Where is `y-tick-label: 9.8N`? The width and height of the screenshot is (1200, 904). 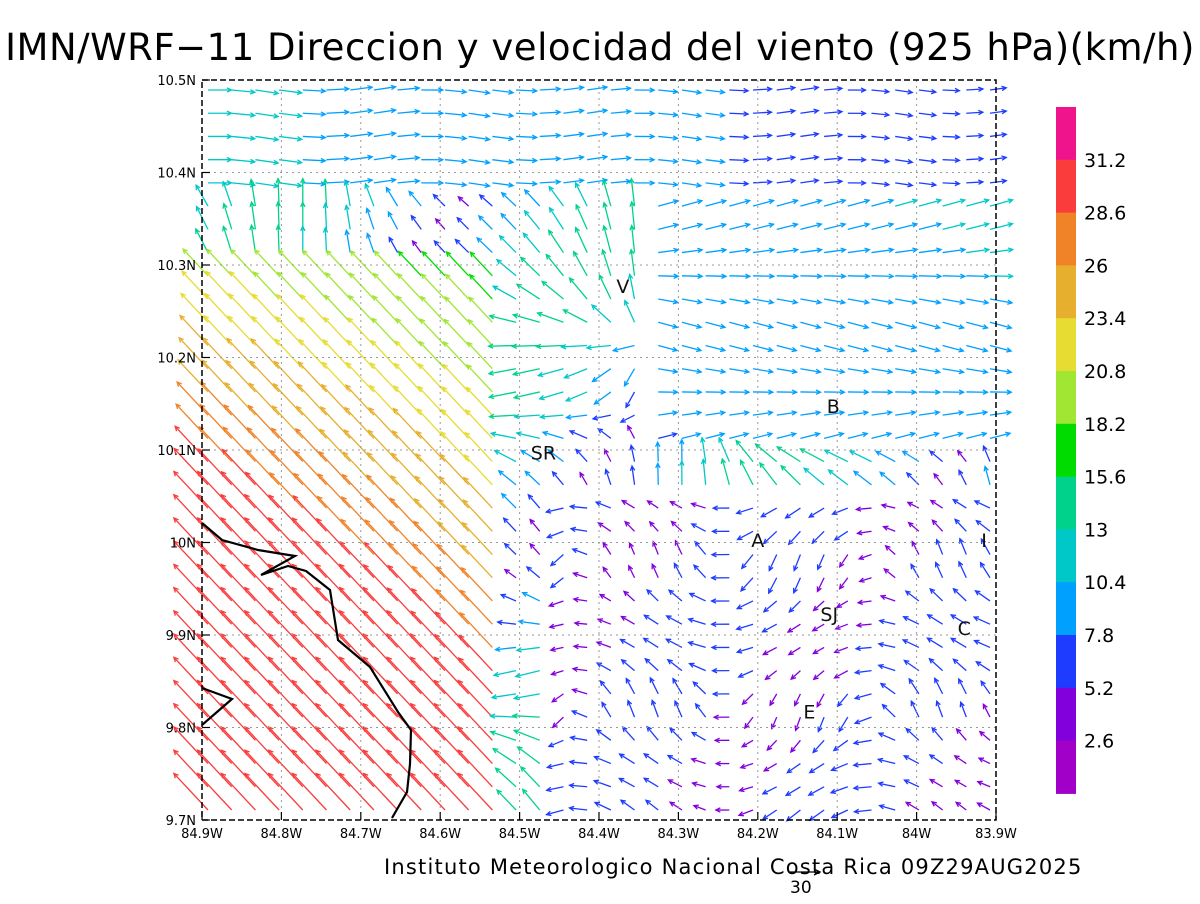
y-tick-label: 9.8N is located at coordinates (181, 729).